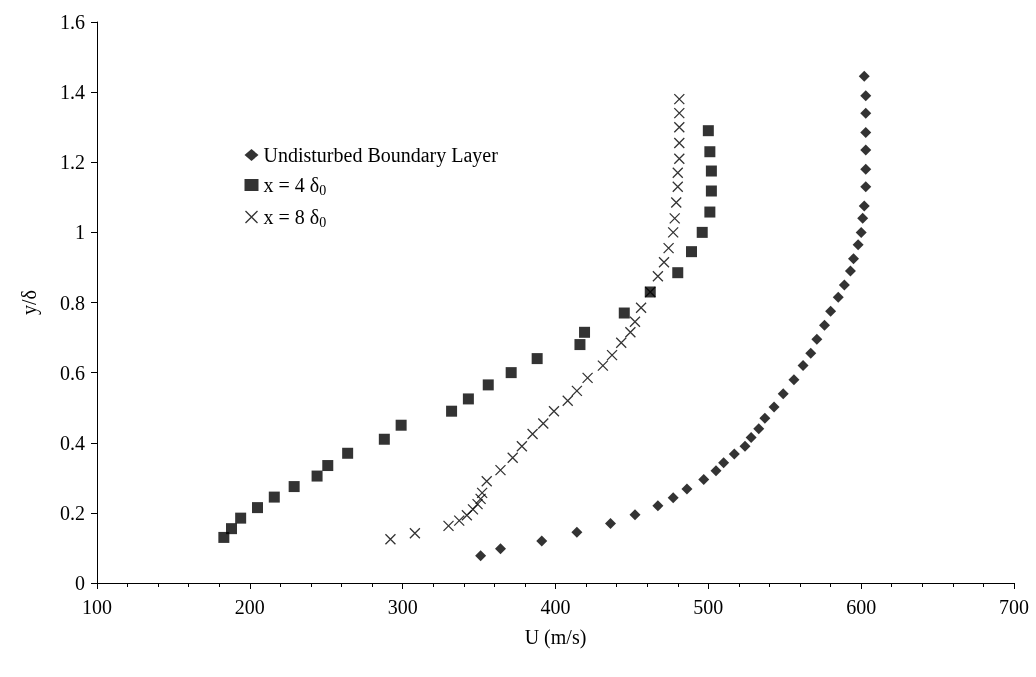 Image resolution: width=1036 pixels, height=677 pixels. I want to click on x-tick-label: 600, so click(861, 607).